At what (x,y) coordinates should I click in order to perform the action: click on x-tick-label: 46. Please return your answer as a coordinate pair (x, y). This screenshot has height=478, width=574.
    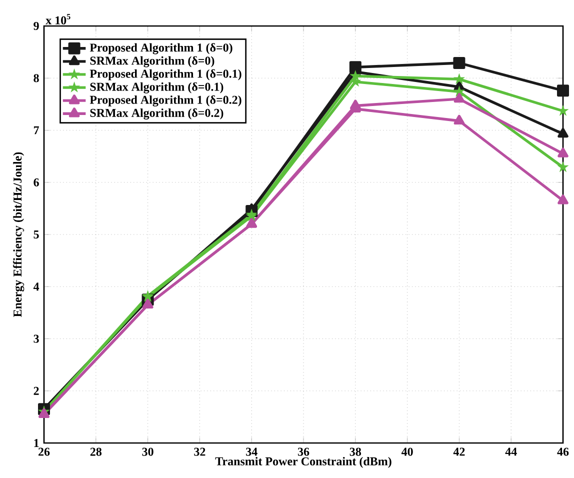
    Looking at the image, I should click on (563, 452).